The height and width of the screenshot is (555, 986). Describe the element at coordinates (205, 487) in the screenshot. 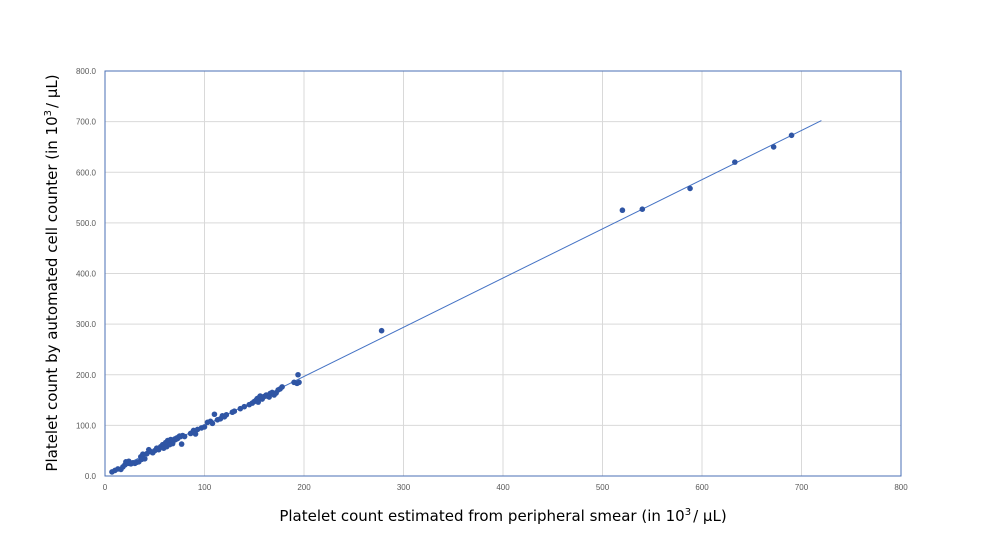

I see `x-tick-label: 100` at that location.